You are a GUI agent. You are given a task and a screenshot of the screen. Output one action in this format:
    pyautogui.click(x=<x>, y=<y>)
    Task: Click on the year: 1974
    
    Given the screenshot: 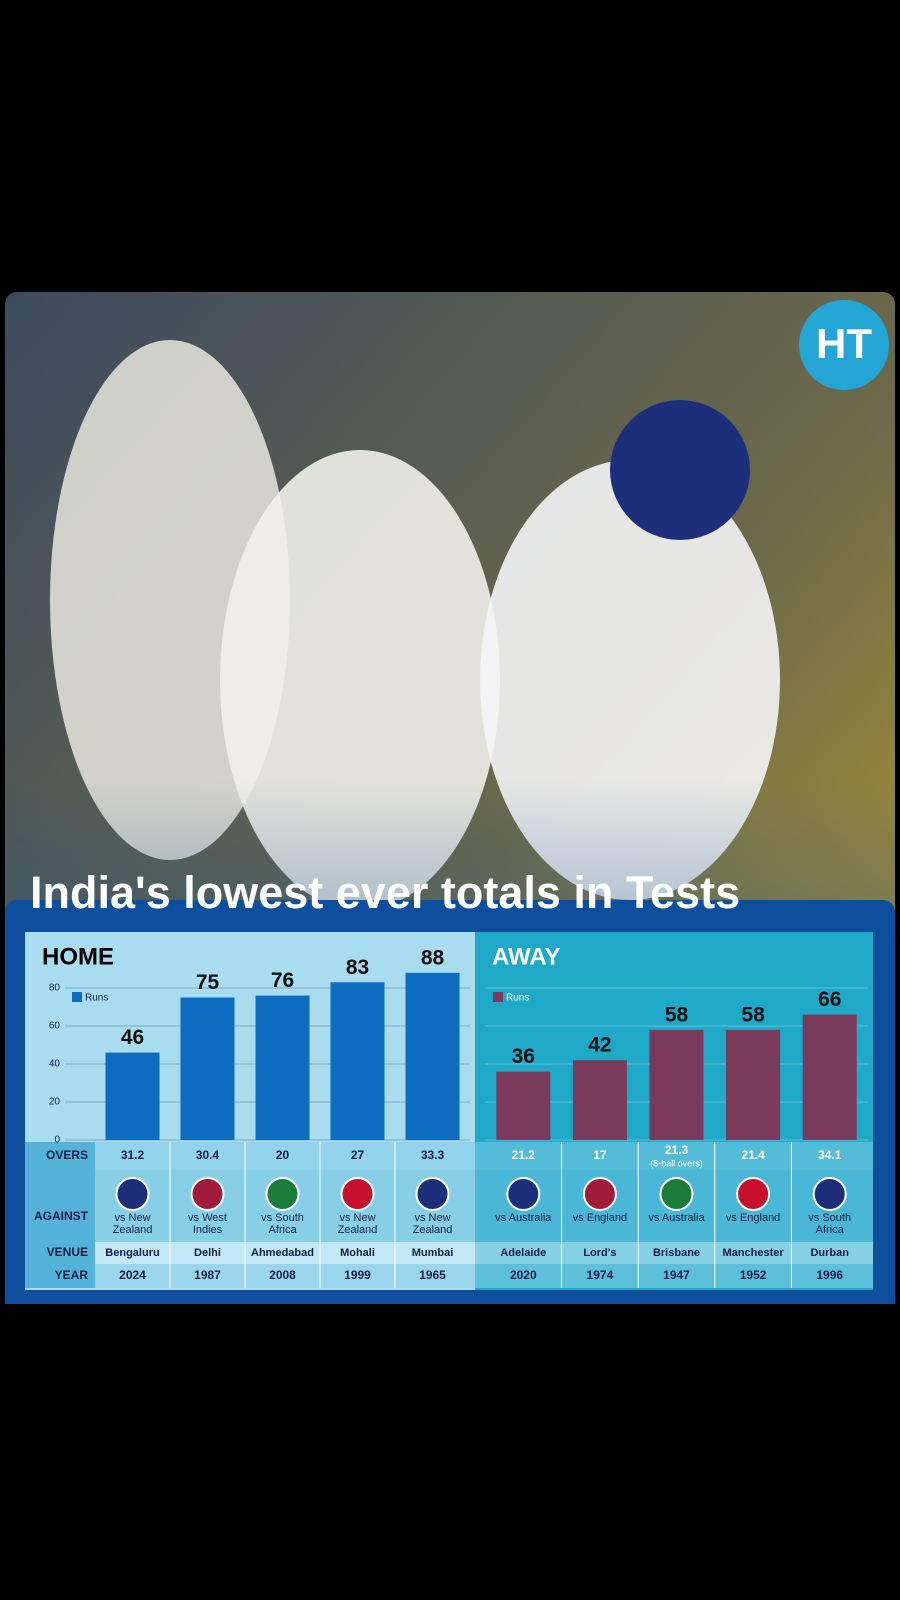 What is the action you would take?
    pyautogui.click(x=600, y=1275)
    